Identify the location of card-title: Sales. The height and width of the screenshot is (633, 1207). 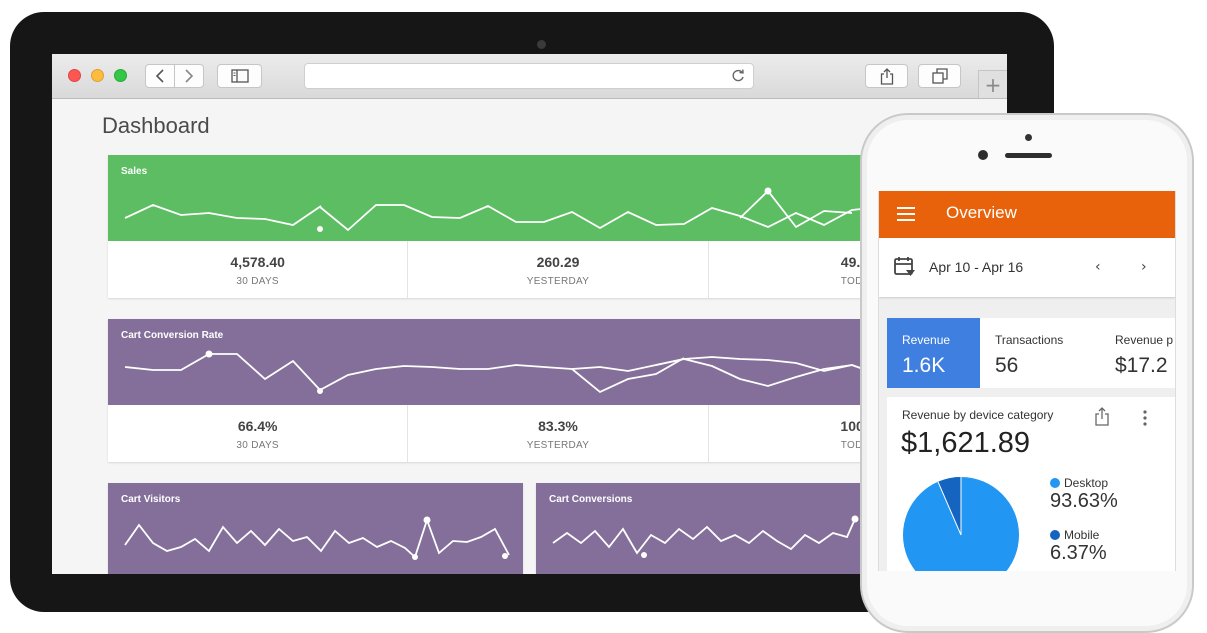
(134, 171).